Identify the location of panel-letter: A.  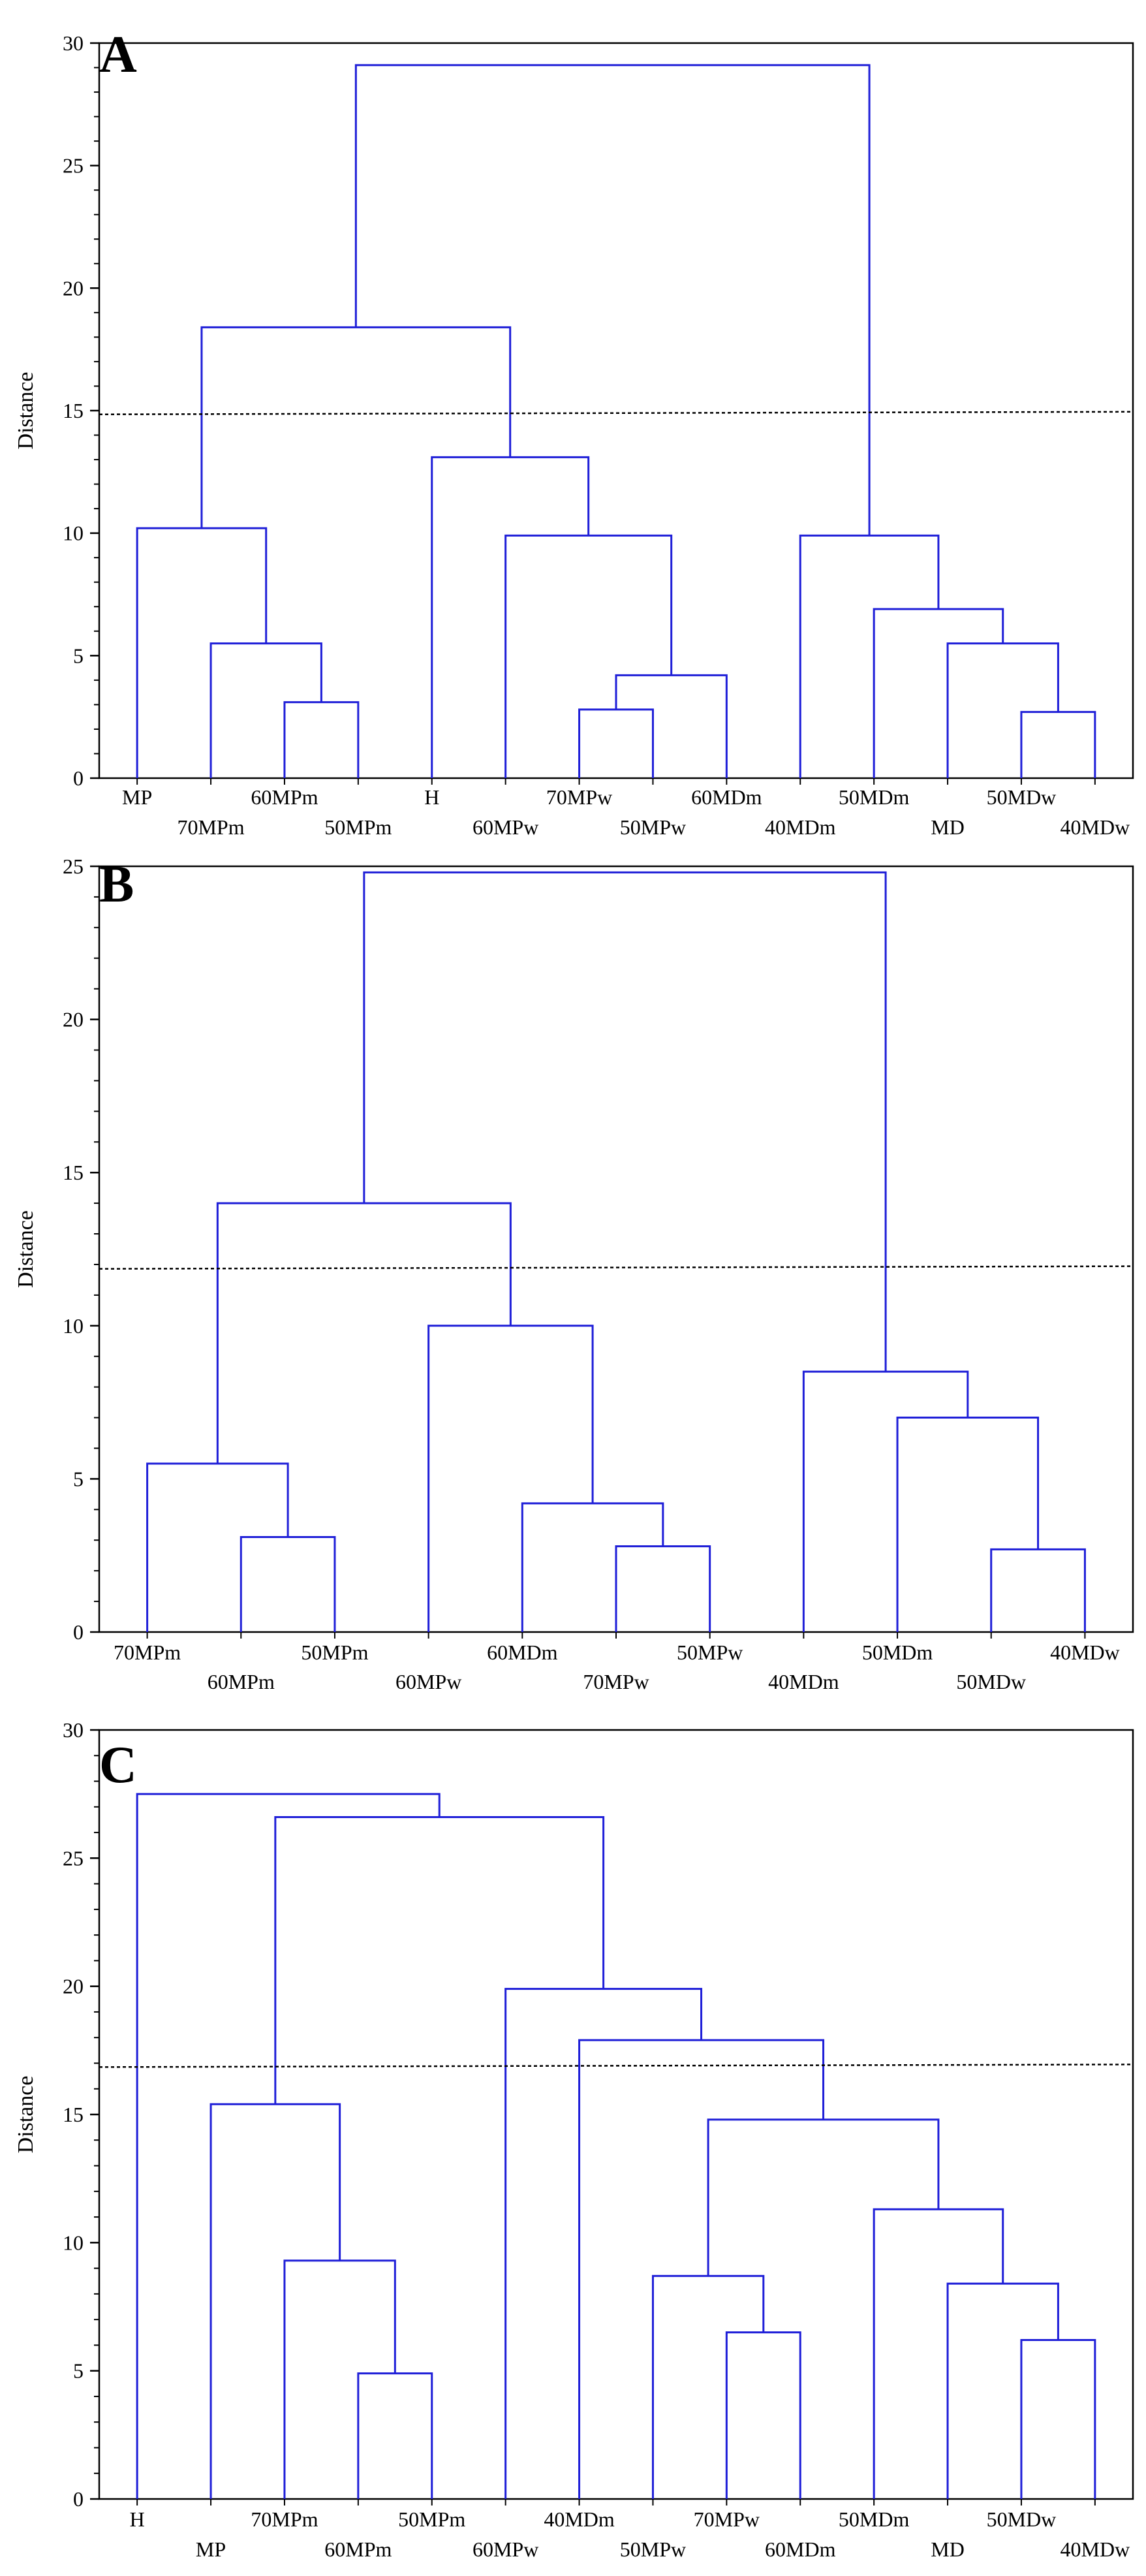
(118, 55).